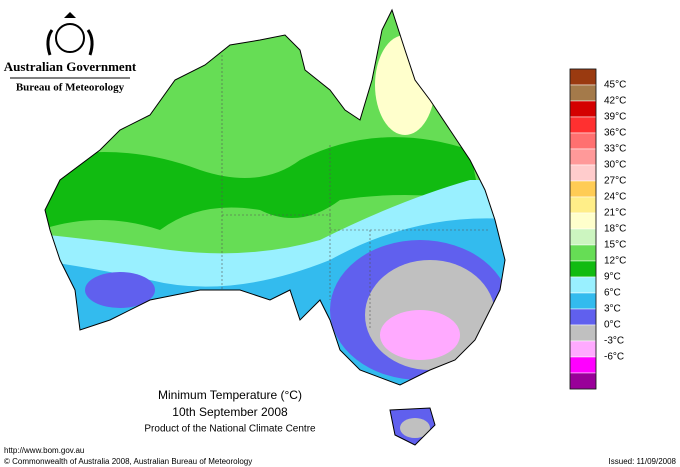  What do you see at coordinates (615, 197) in the screenshot?
I see `legend-label: 24°C` at bounding box center [615, 197].